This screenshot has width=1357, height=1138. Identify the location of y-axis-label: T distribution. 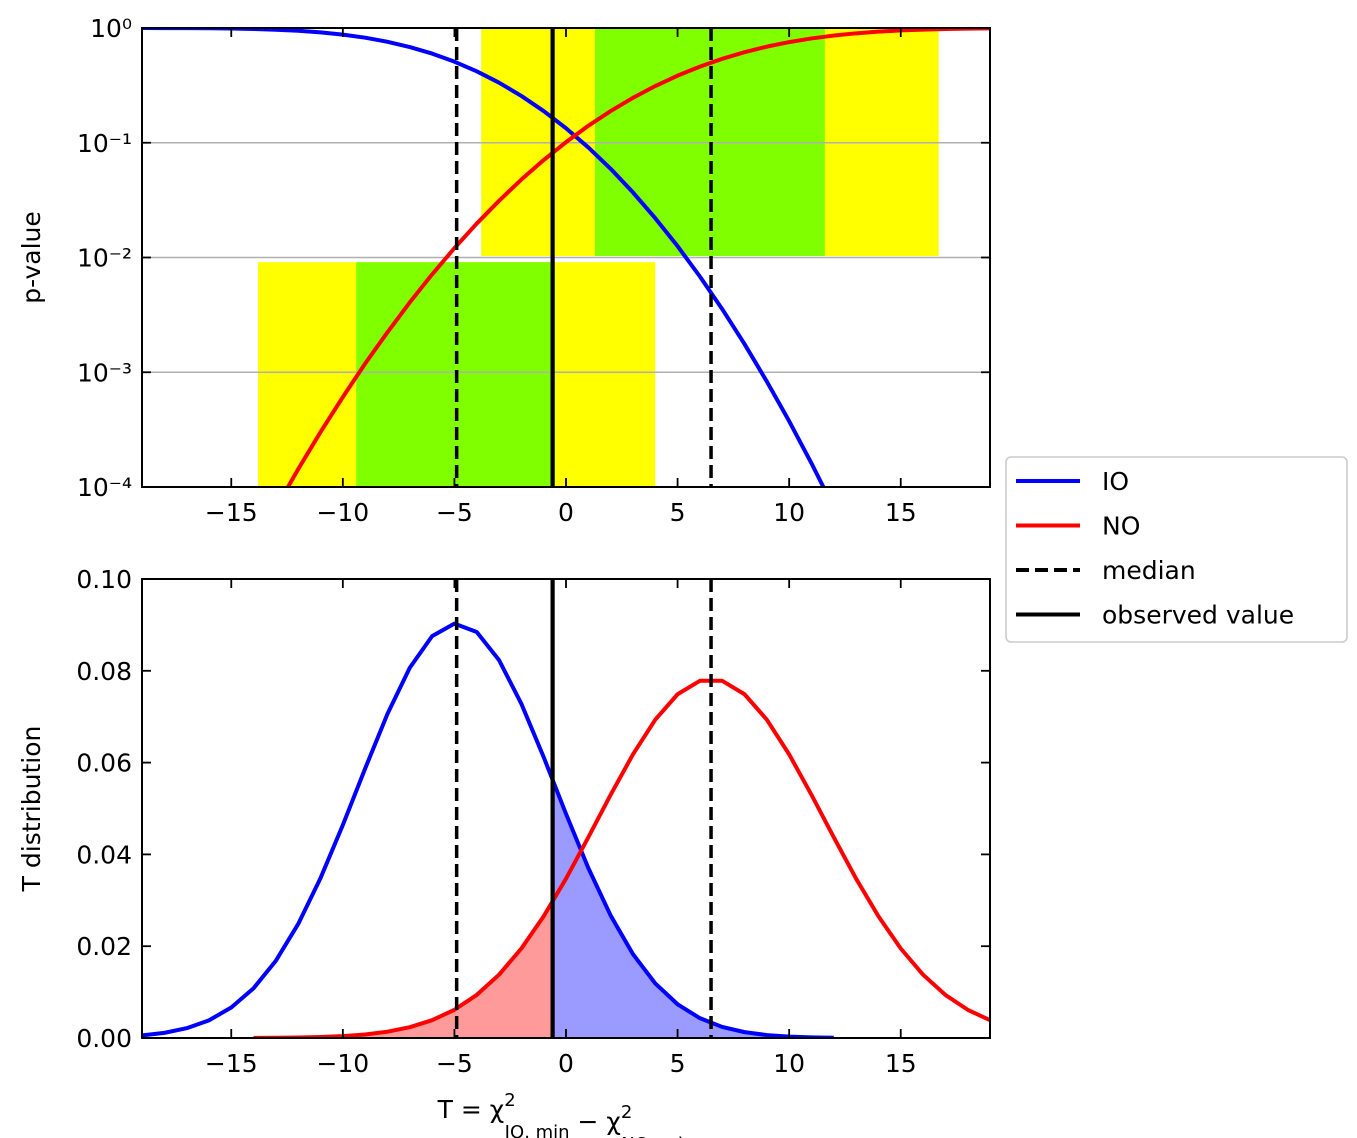
(31, 809).